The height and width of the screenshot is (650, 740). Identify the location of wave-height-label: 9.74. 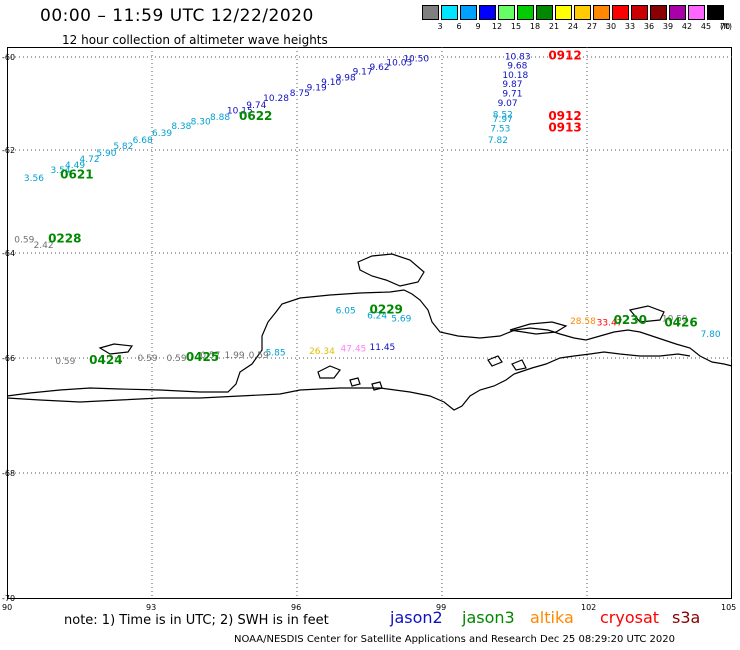
(256, 106).